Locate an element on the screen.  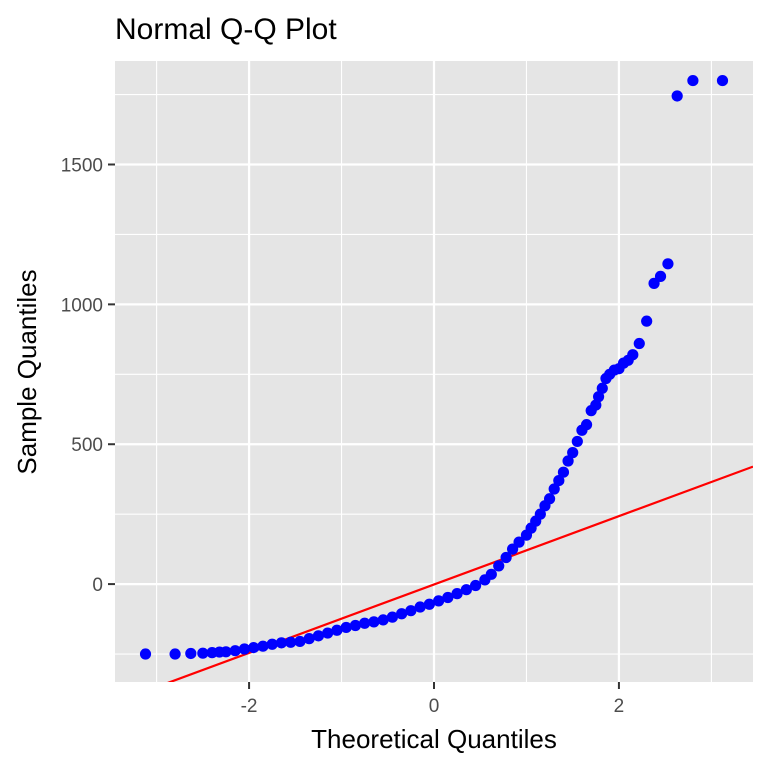
y-axis: 0 500 1000 1500 is located at coordinates (88, 376).